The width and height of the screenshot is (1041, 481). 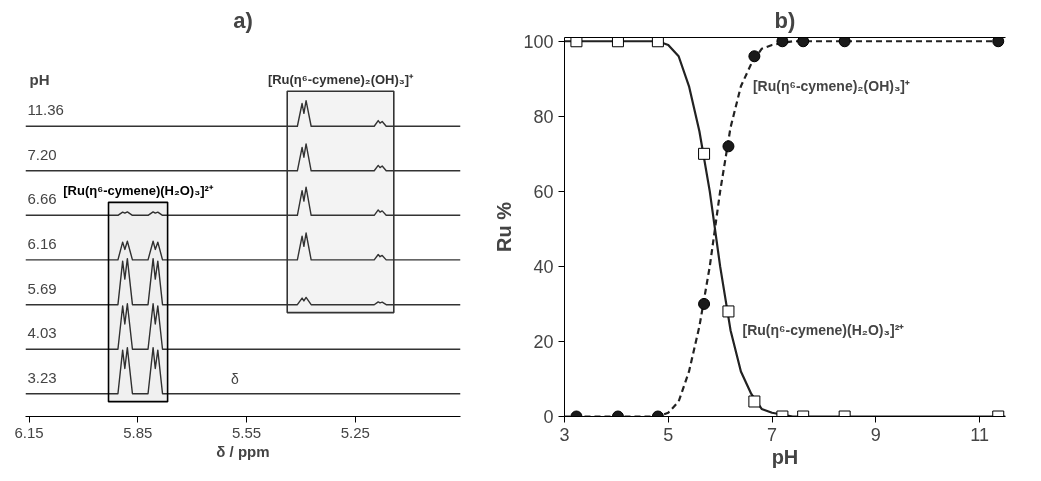 What do you see at coordinates (772, 434) in the screenshot?
I see `x-tick-label: 7` at bounding box center [772, 434].